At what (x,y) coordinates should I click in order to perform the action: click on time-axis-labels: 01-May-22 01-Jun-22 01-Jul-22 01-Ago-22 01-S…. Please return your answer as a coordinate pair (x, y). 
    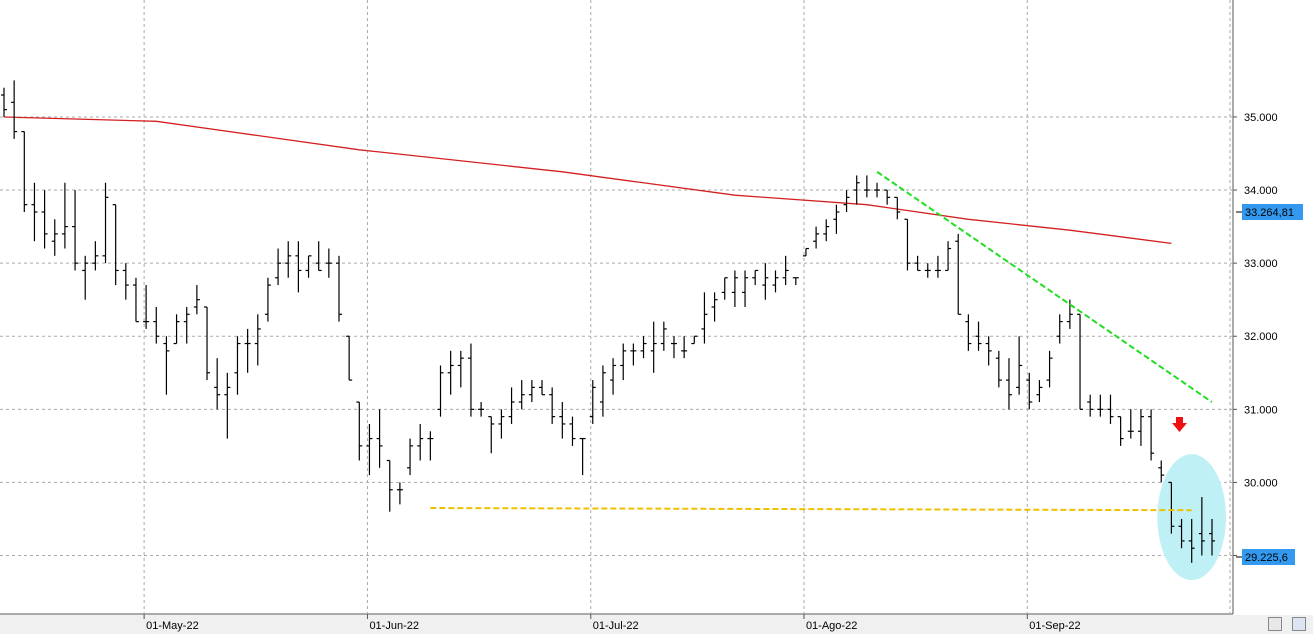
    Looking at the image, I should click on (612, 623).